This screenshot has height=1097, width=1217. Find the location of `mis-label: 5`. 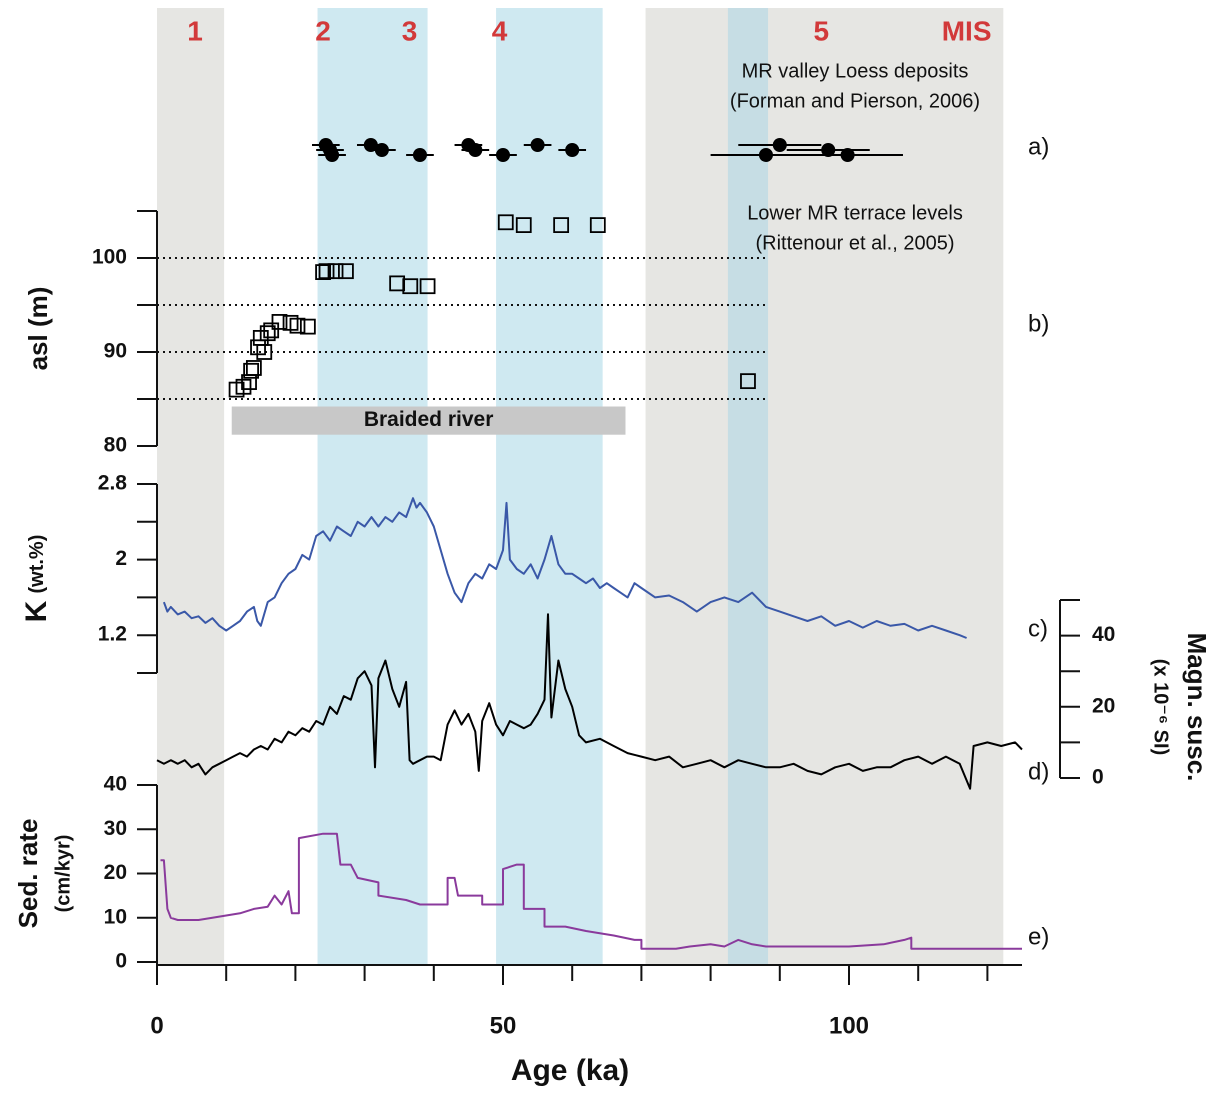

mis-label: 5 is located at coordinates (822, 30).